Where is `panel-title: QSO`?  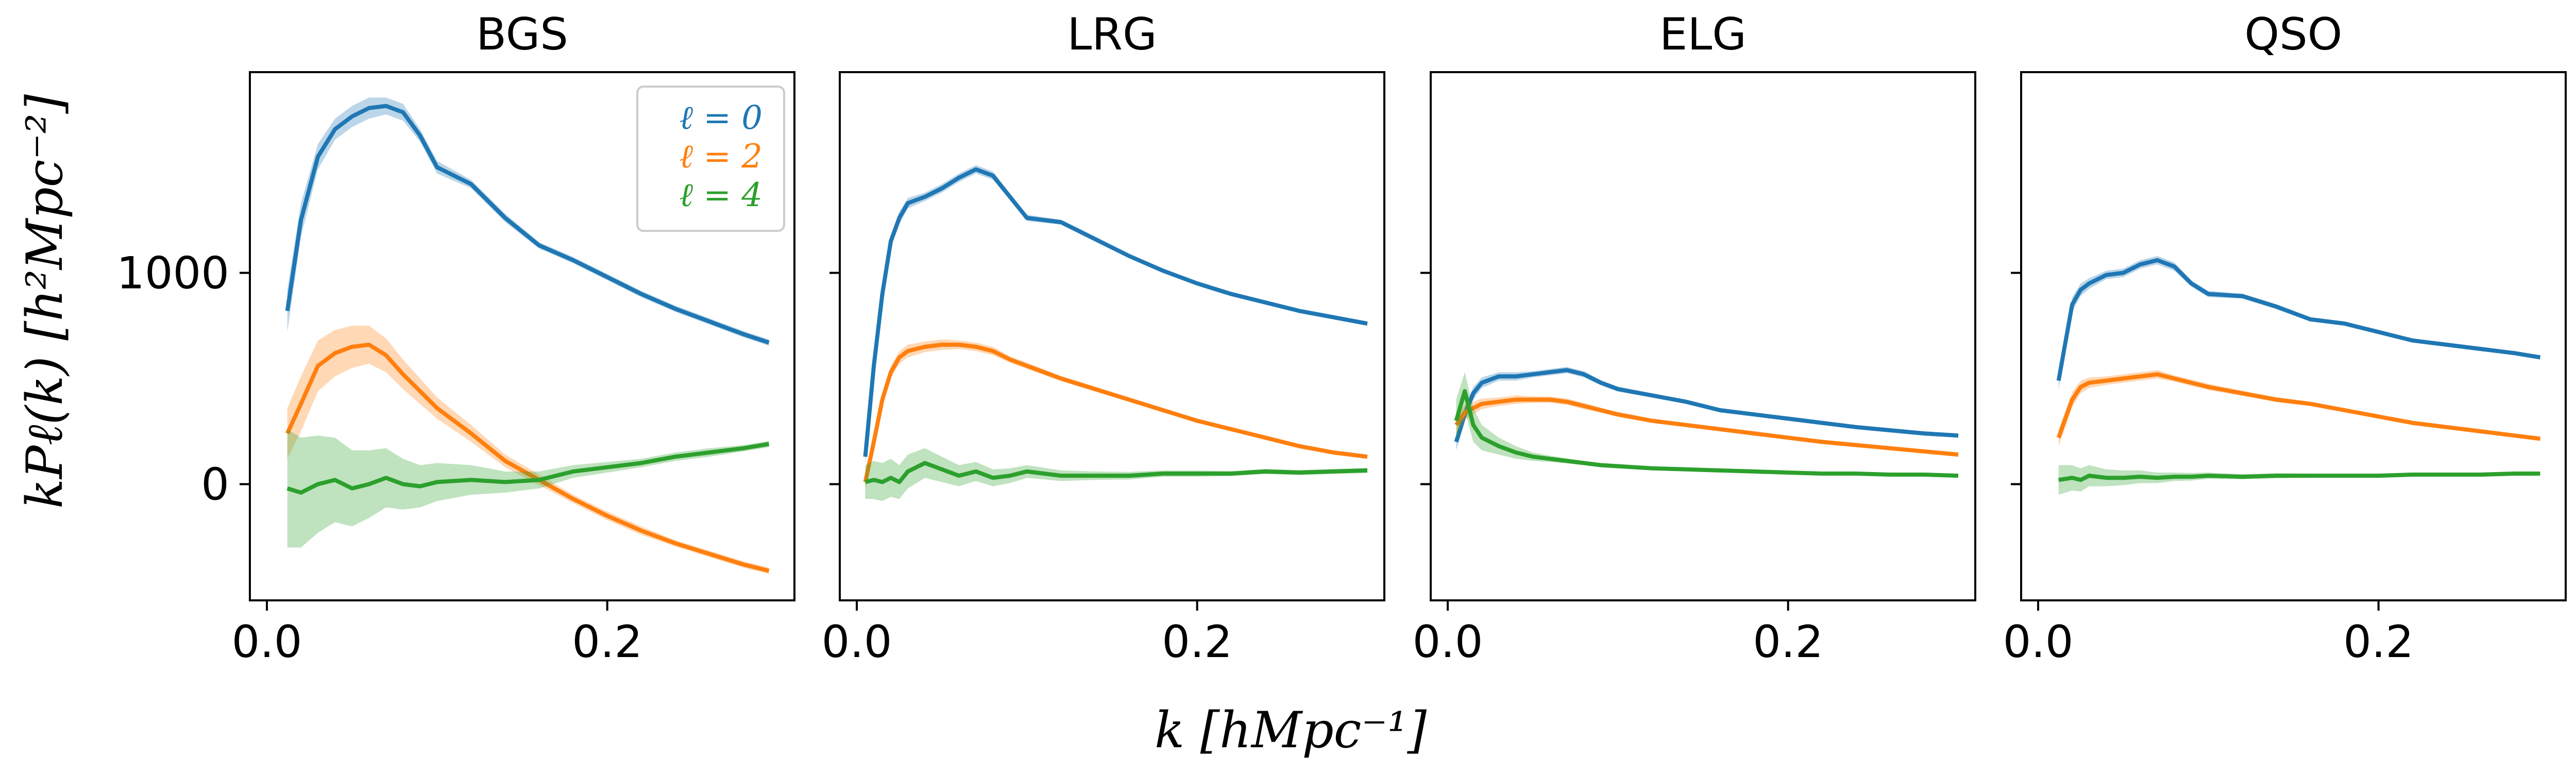 panel-title: QSO is located at coordinates (2294, 34).